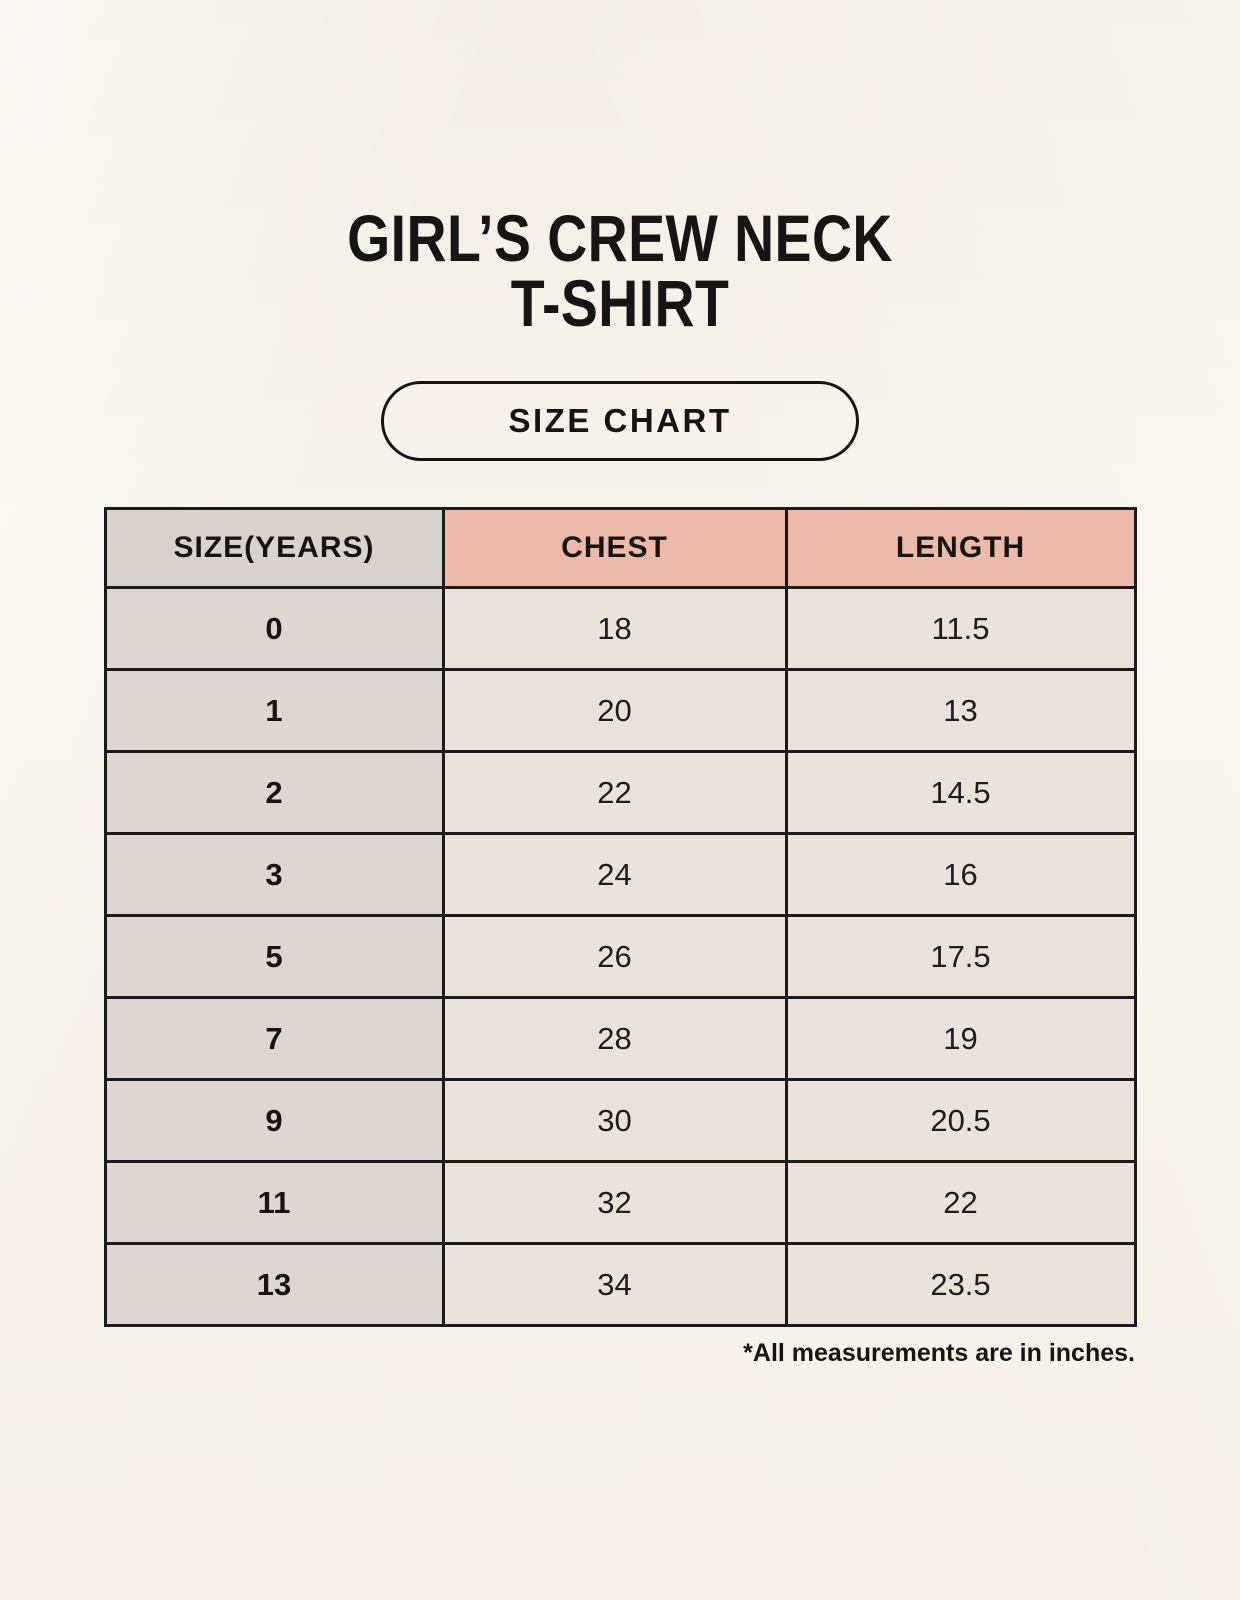 The height and width of the screenshot is (1600, 1240). I want to click on table-header-row: SIZE(YEARS) CHEST LENGTH, so click(620, 548).